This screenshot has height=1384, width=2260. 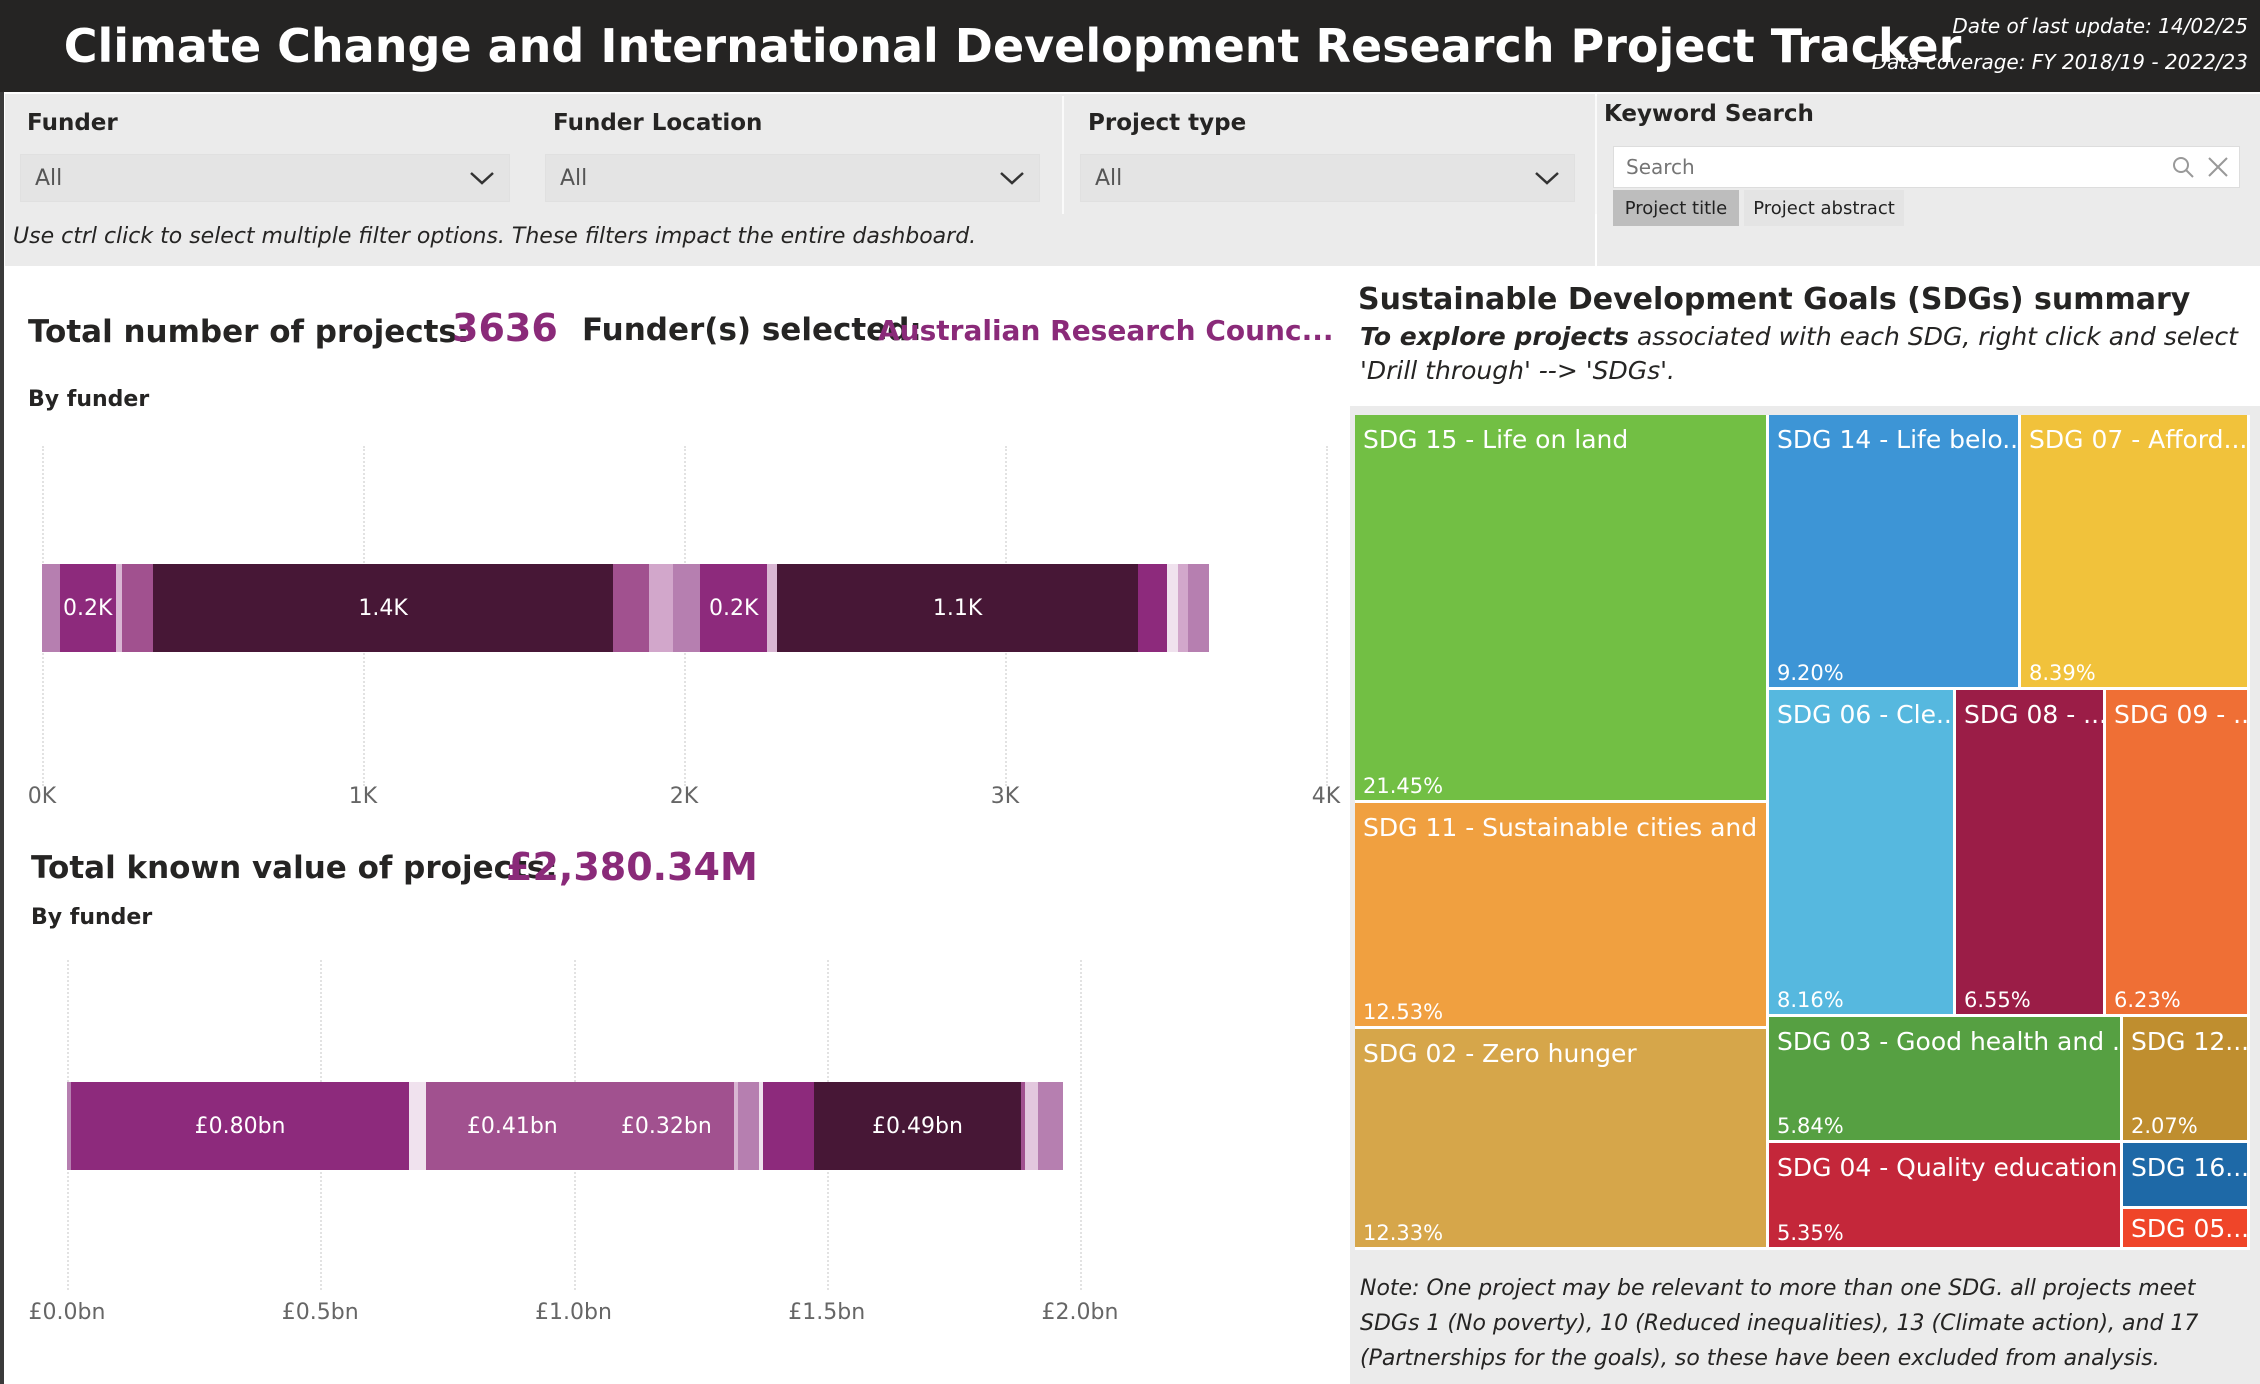 I want to click on sdg-tile: SDG 14 - Life belo... 9.20%, so click(x=1895, y=552).